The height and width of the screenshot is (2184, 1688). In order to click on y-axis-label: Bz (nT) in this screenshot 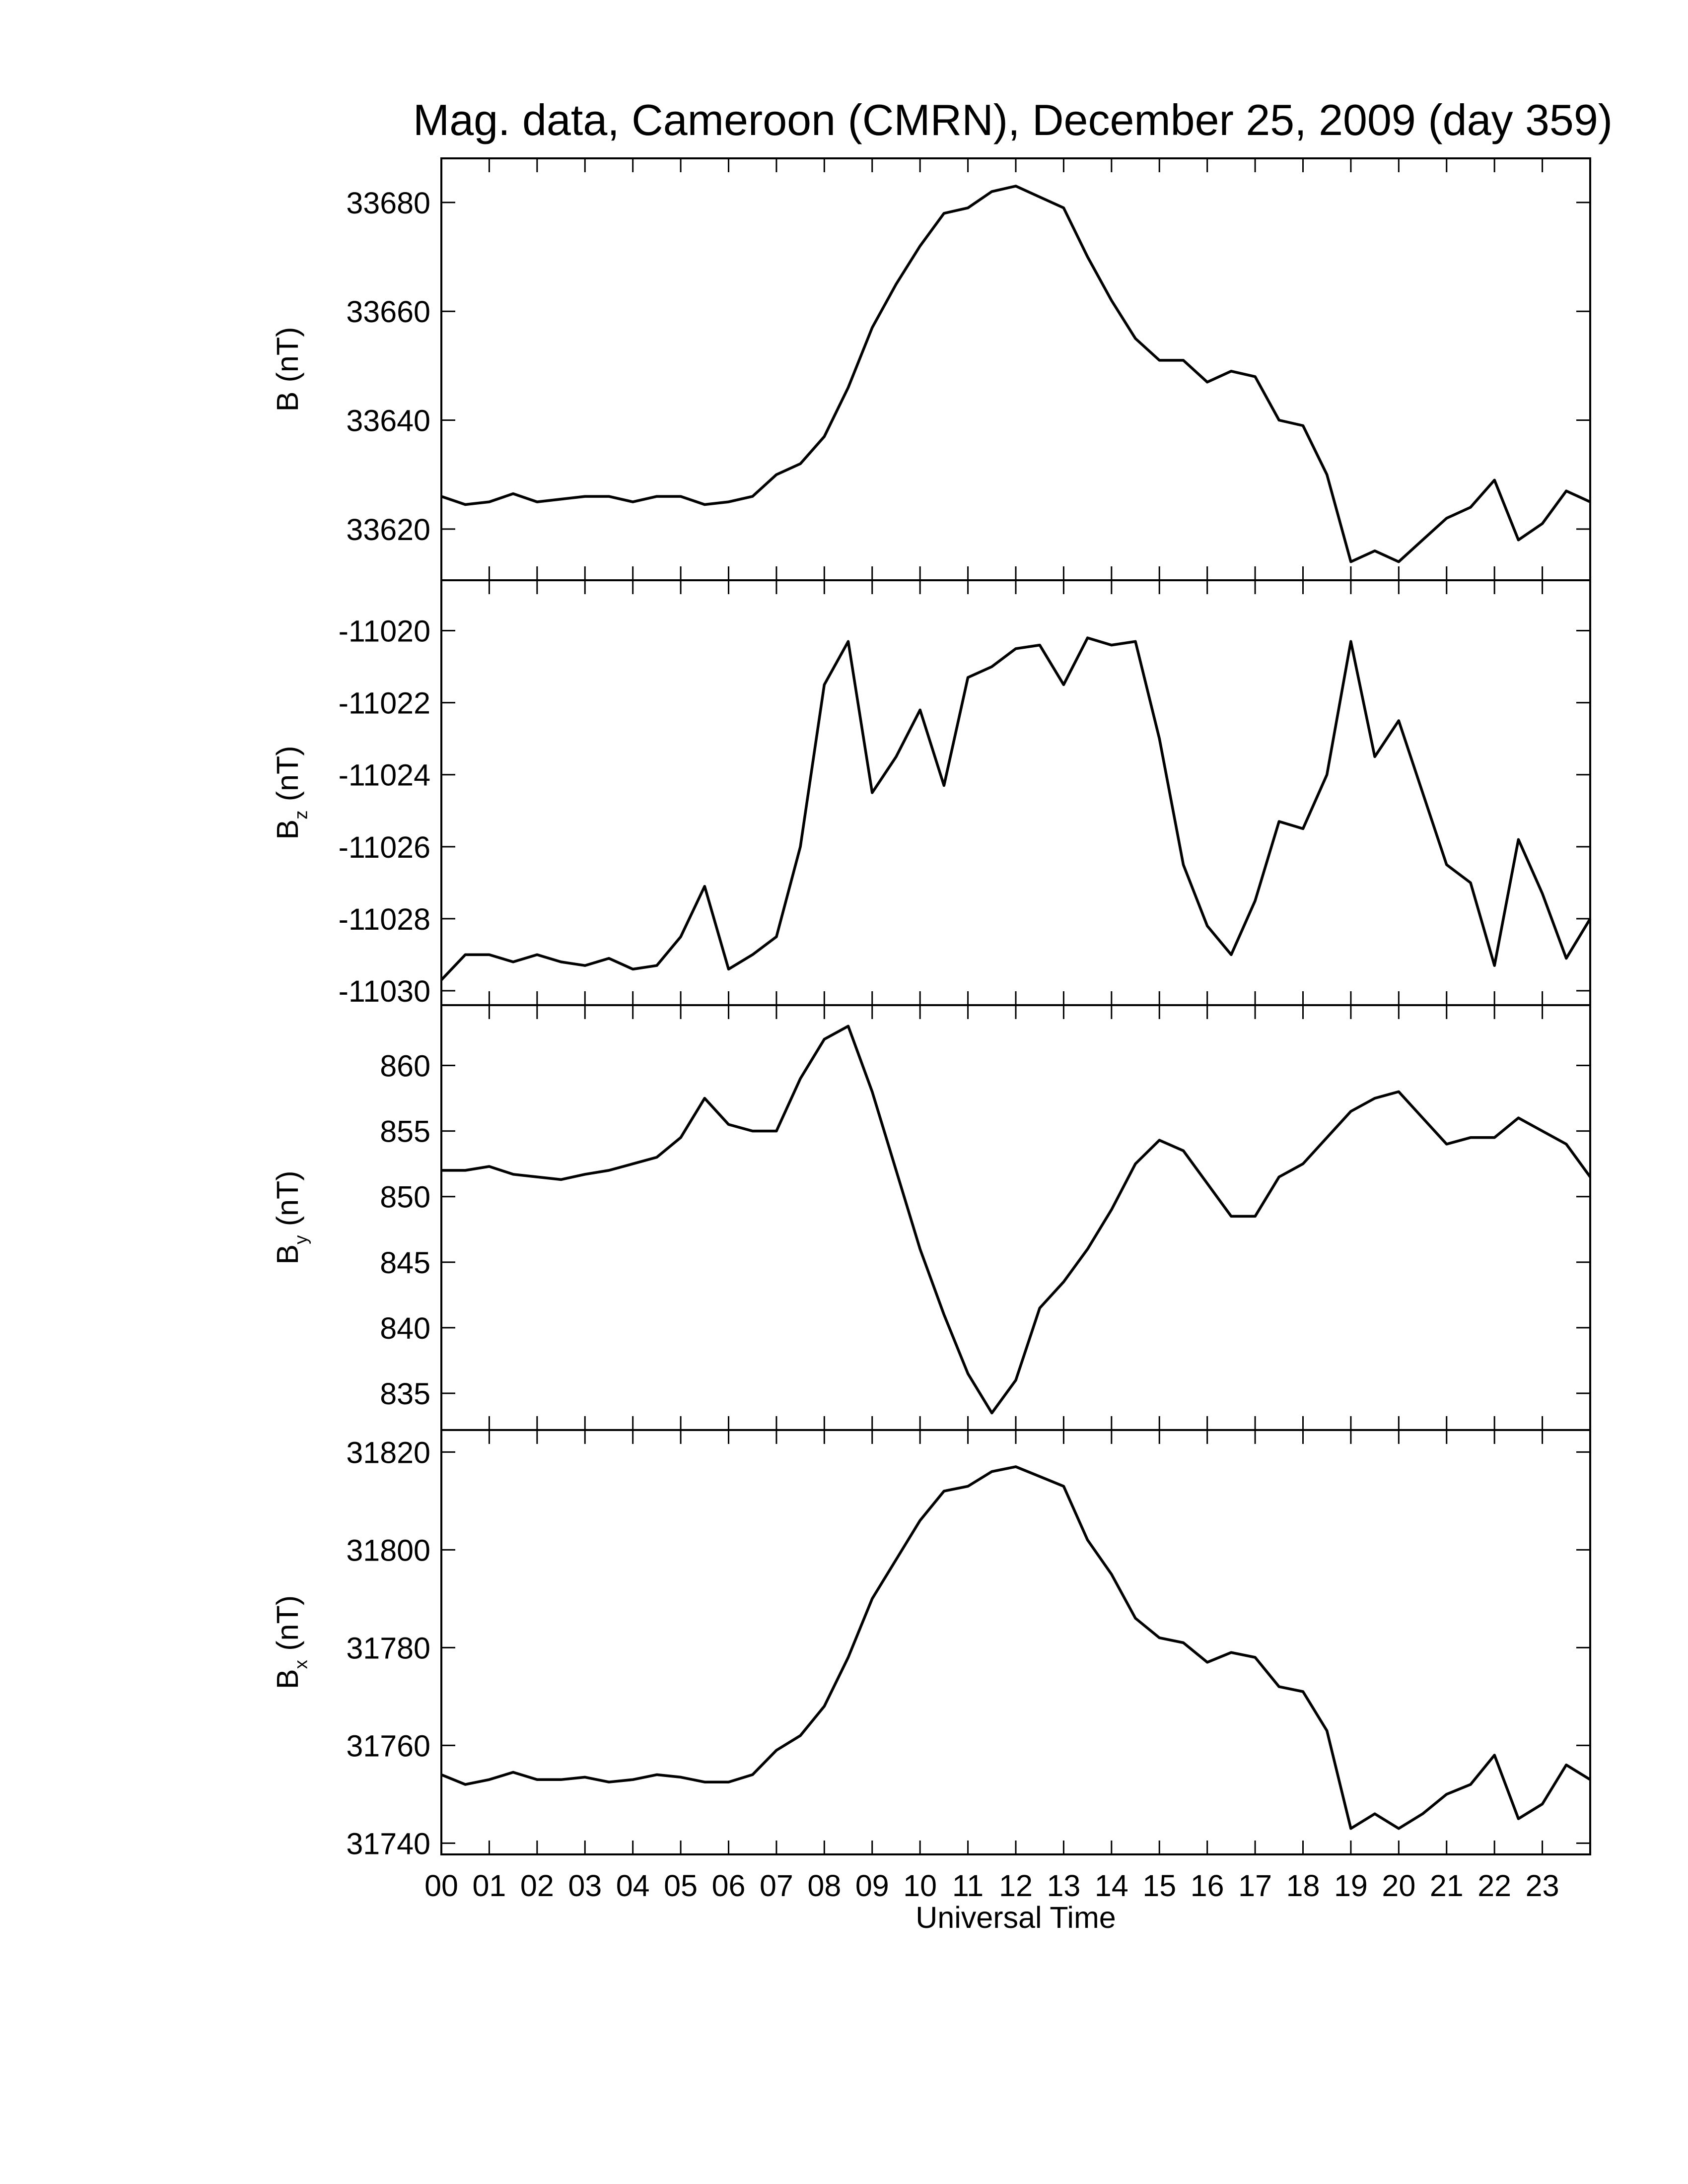, I will do `click(291, 792)`.